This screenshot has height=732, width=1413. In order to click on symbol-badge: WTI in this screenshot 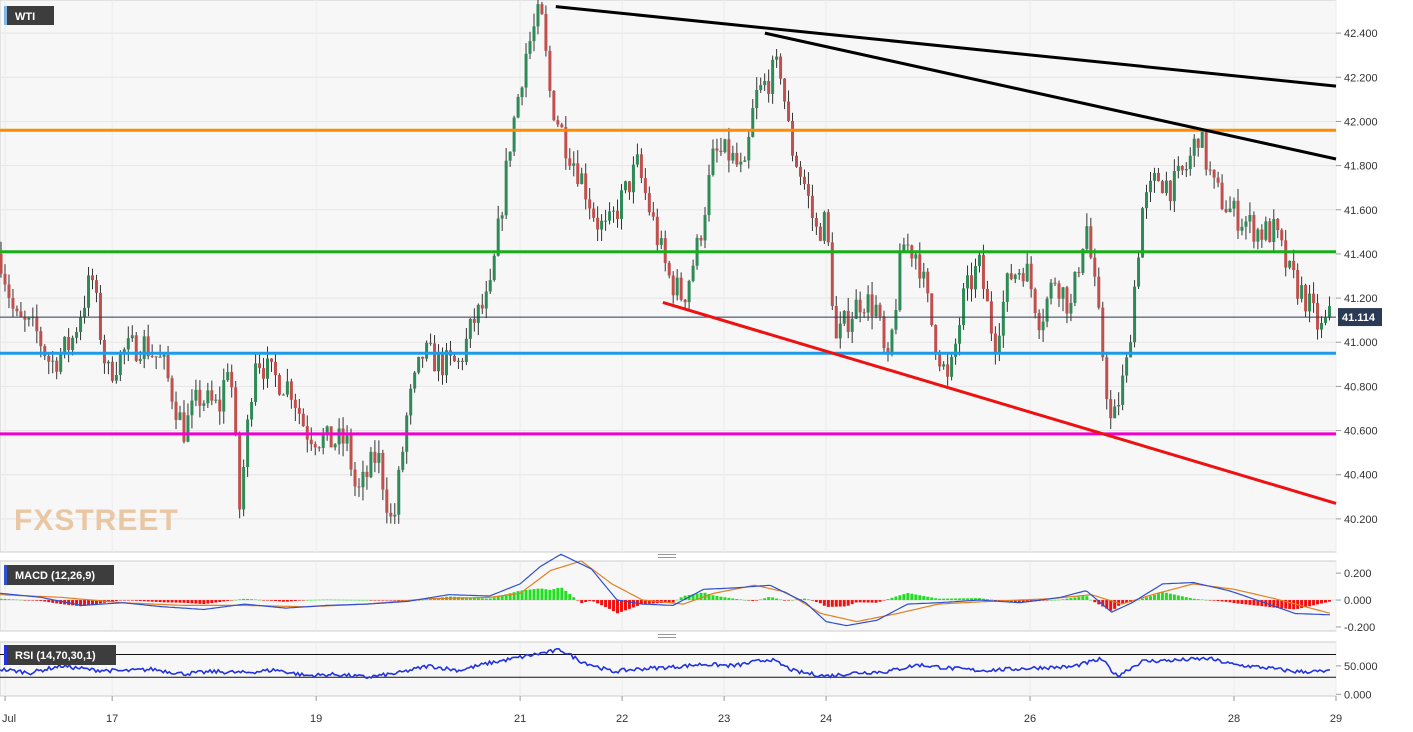, I will do `click(29, 15)`.